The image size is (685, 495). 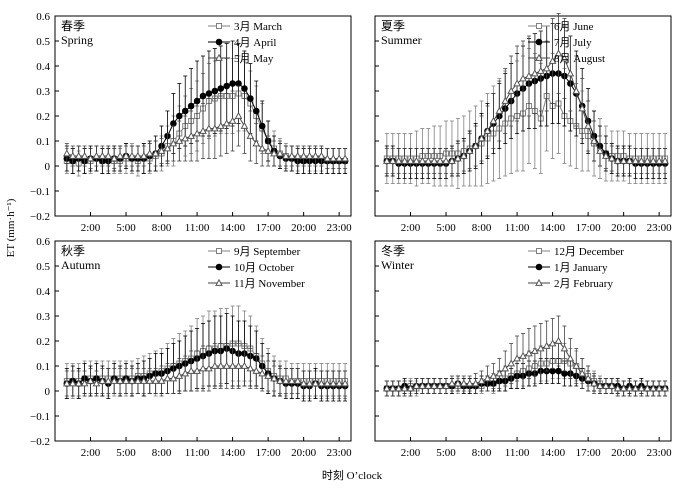 I want to click on x-tick-label: 5:00, so click(x=126, y=453).